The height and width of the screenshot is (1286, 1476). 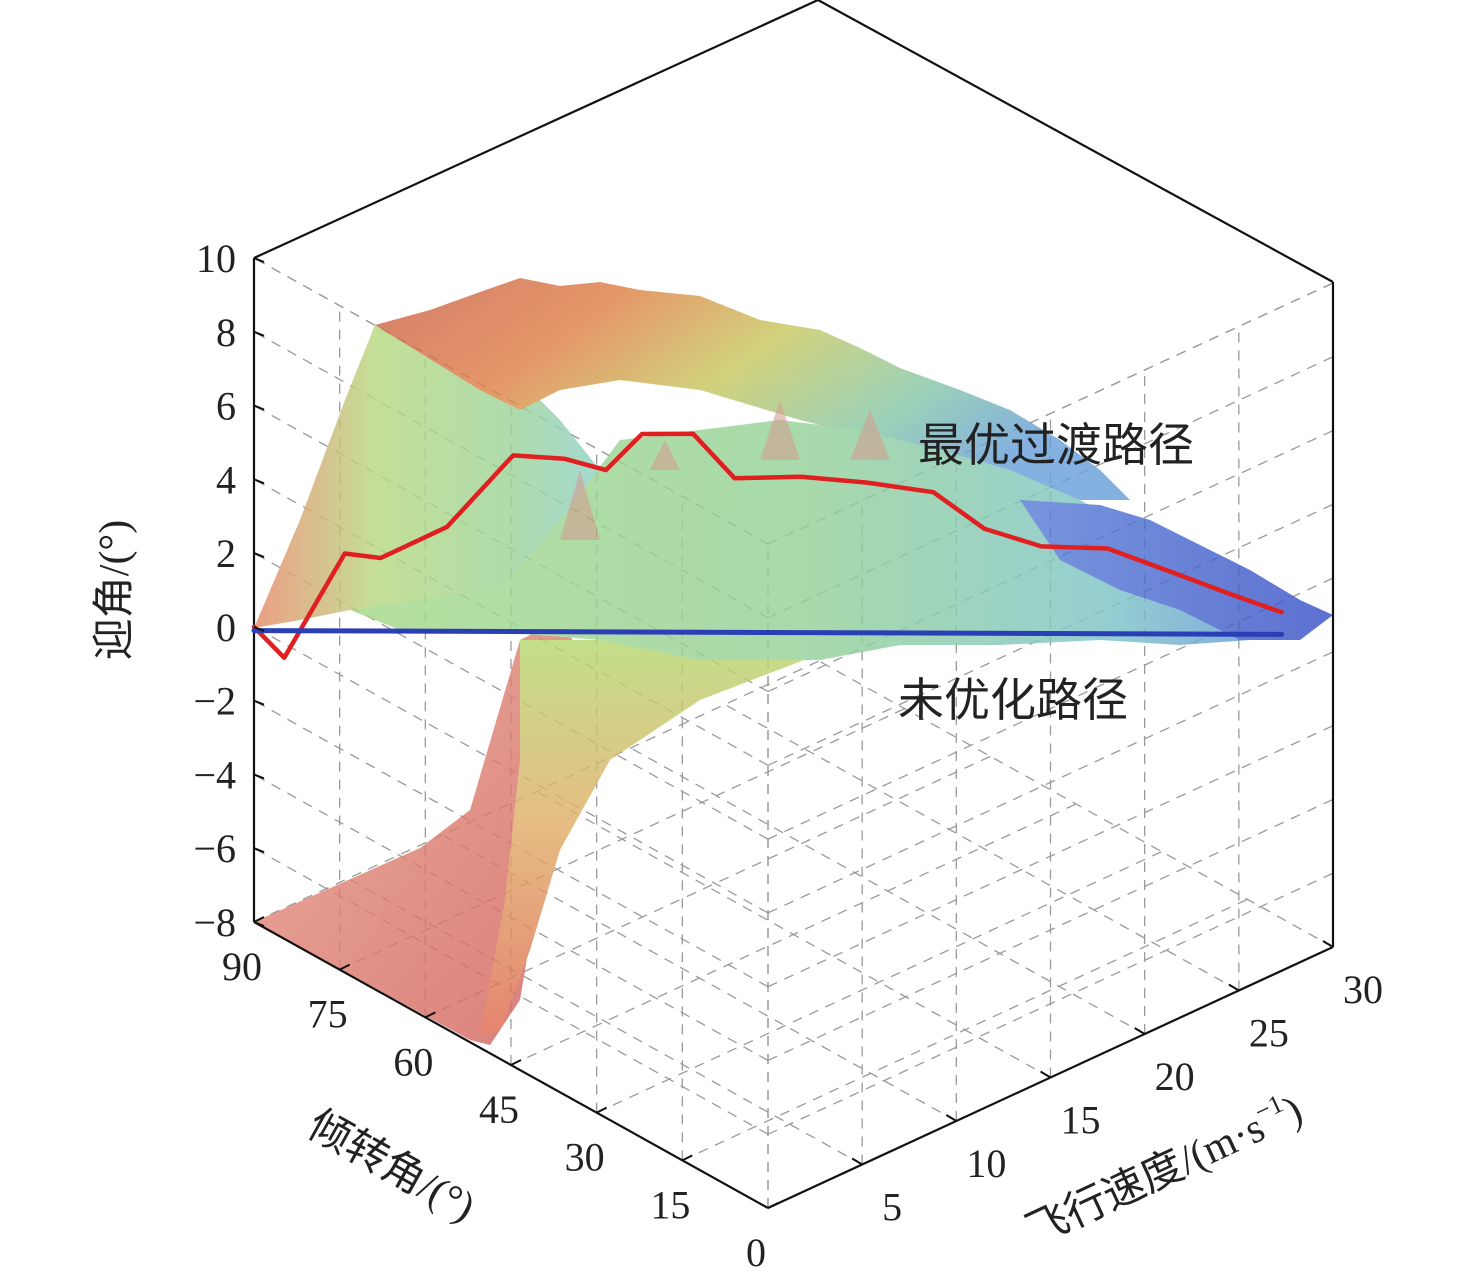 I want to click on z-tick-label: 8, so click(x=226, y=332).